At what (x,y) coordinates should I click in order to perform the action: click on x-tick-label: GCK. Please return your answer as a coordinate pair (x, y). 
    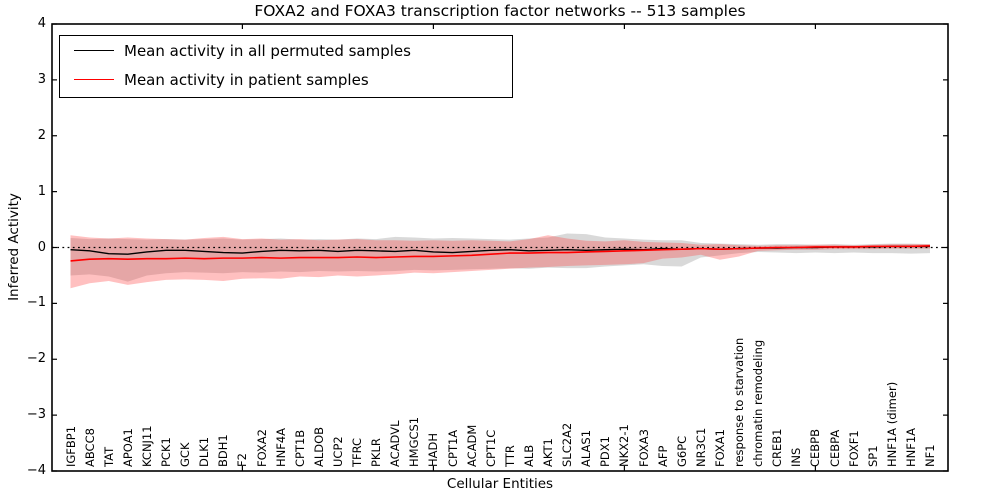
    Looking at the image, I should click on (185, 454).